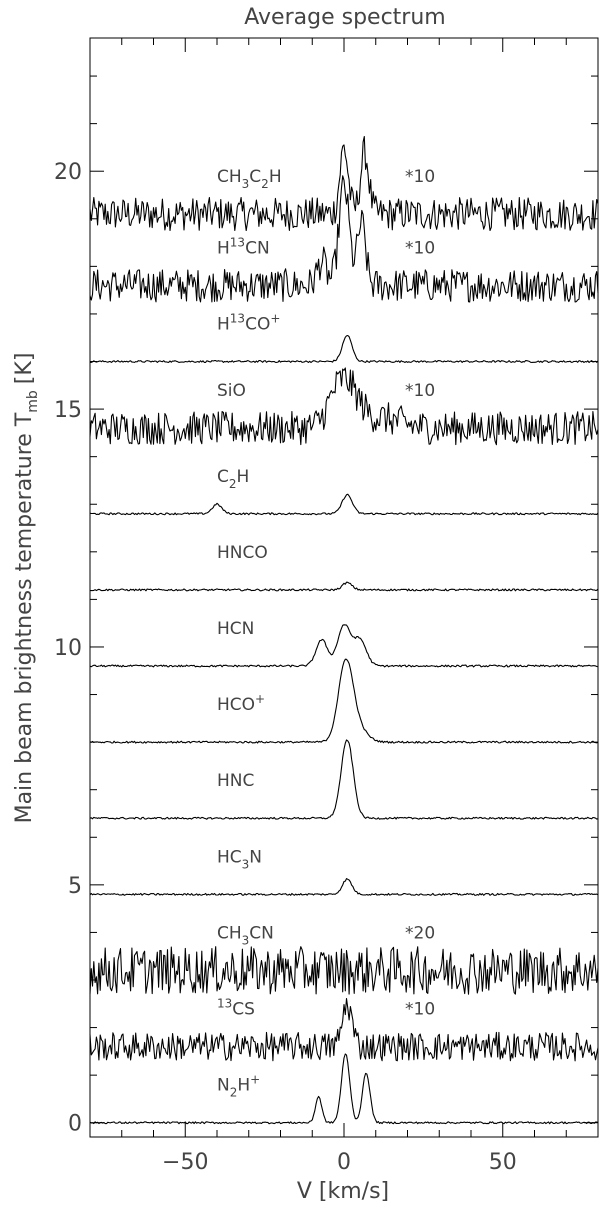 The width and height of the screenshot is (600, 1214). What do you see at coordinates (420, 933) in the screenshot?
I see `series-scale-label: *20` at bounding box center [420, 933].